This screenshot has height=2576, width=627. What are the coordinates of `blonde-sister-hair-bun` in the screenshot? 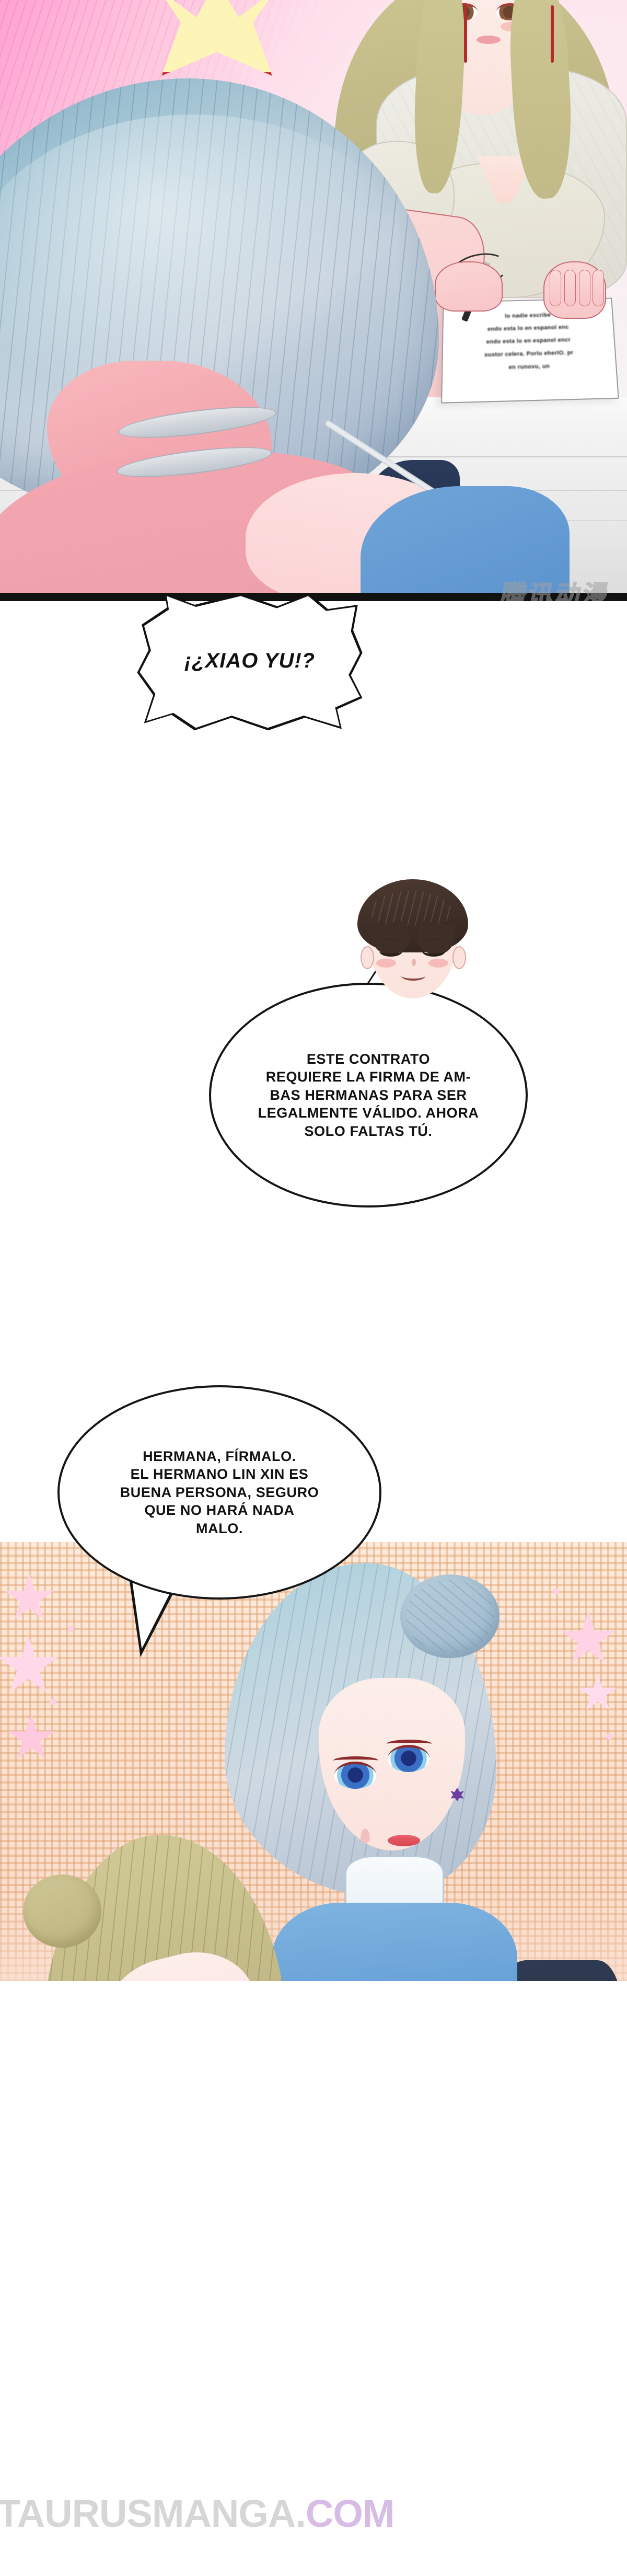 It's located at (62, 1911).